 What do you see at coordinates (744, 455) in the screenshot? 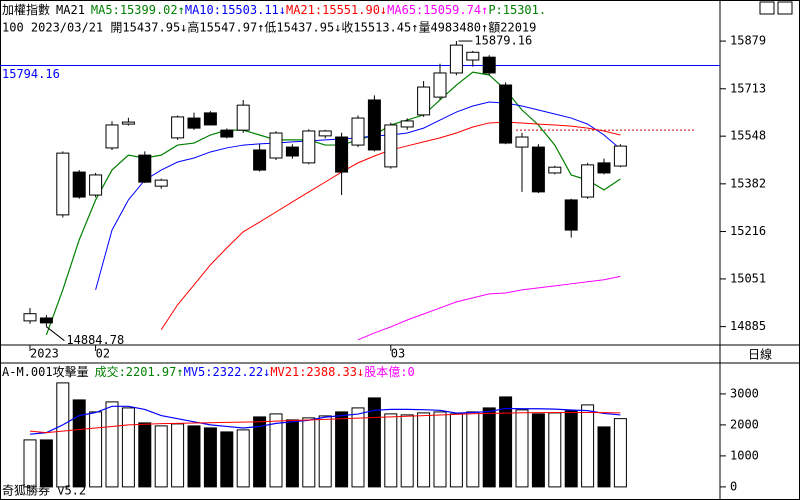
I see `y-tick-label: 1000` at bounding box center [744, 455].